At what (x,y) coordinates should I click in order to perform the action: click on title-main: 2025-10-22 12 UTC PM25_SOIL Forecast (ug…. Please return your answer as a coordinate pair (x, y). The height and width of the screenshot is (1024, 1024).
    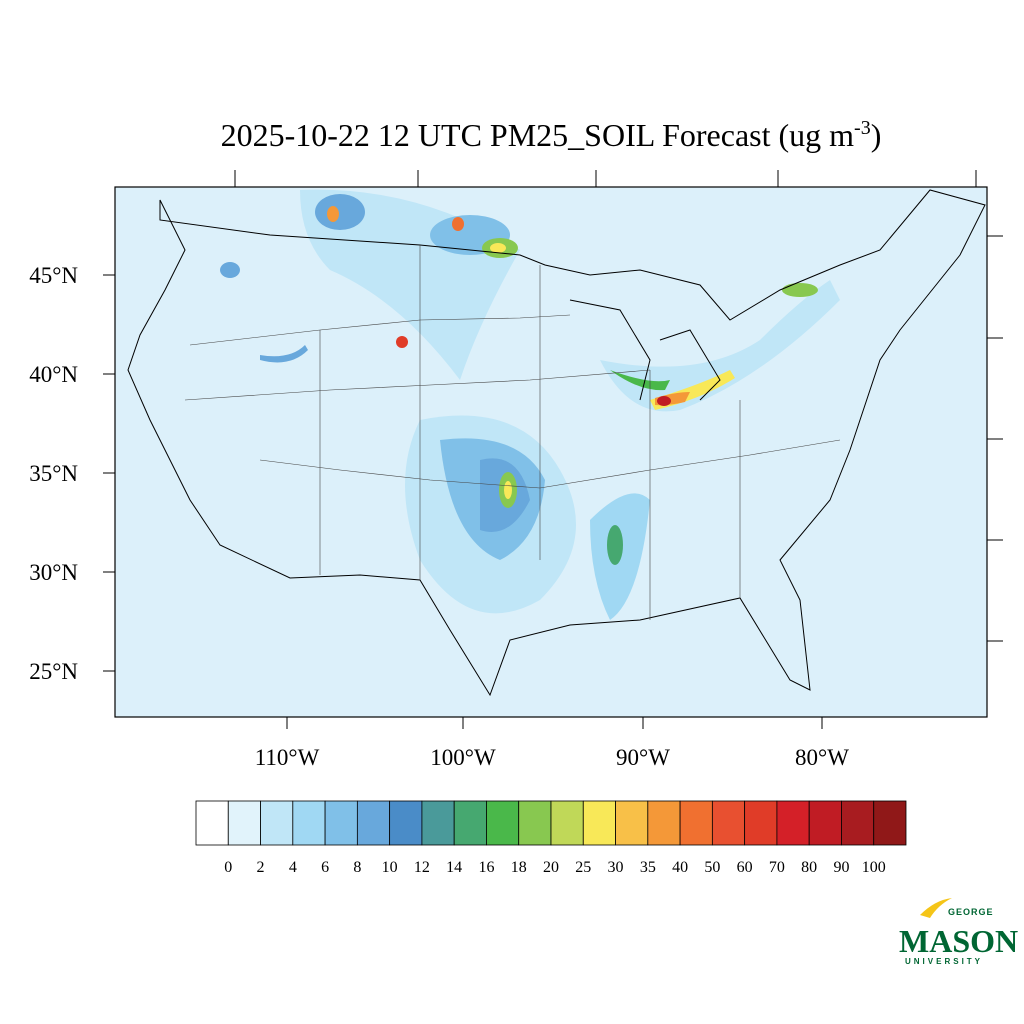
    Looking at the image, I should click on (538, 135).